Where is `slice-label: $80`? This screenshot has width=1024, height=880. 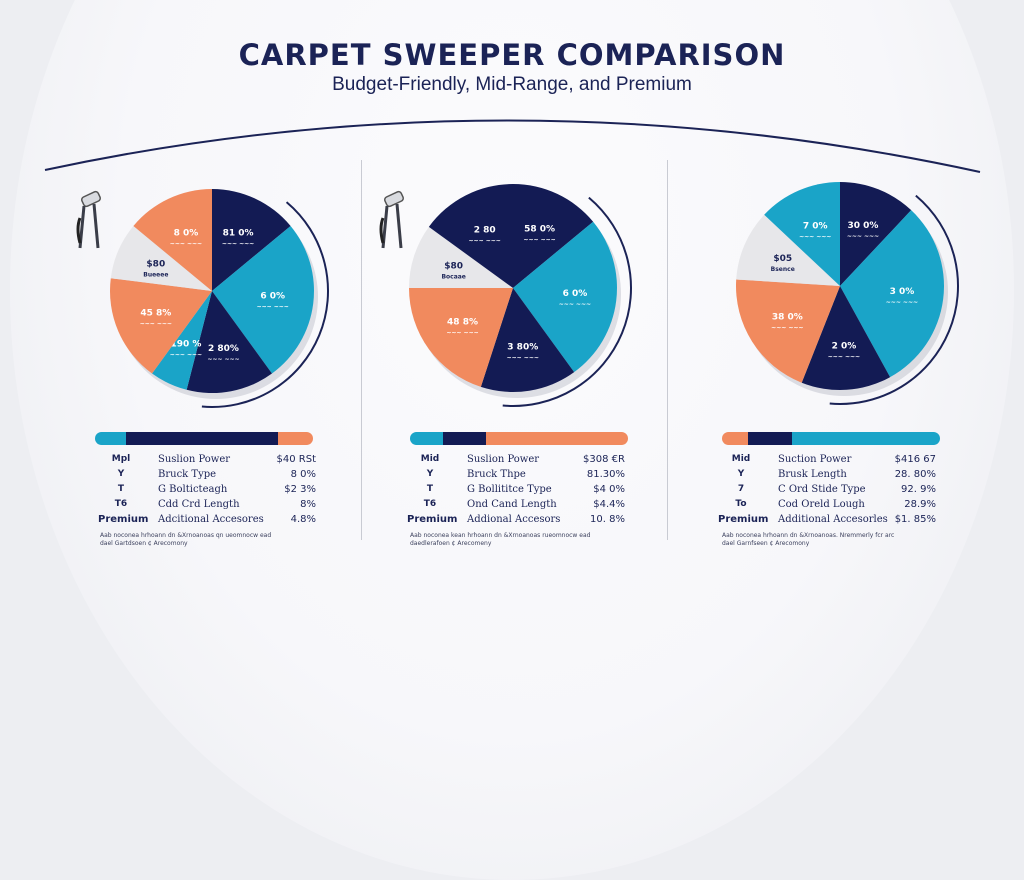 slice-label: $80 is located at coordinates (155, 265).